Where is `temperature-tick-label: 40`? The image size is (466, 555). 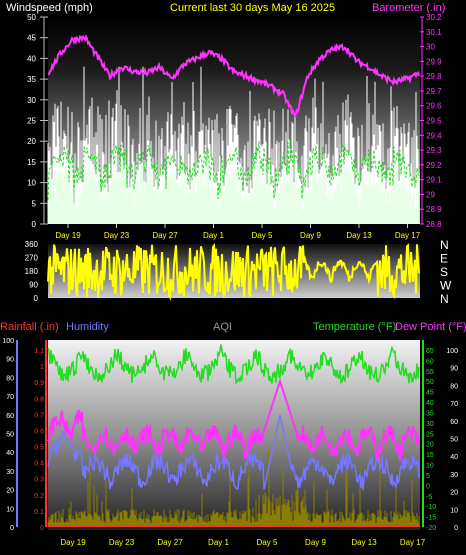 temperature-tick-label: 40 is located at coordinates (430, 403).